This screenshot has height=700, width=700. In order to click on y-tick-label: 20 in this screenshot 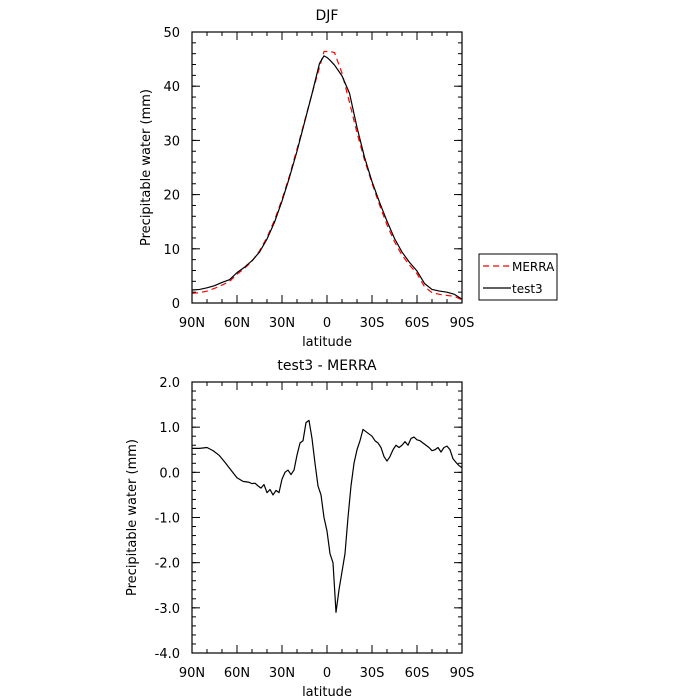, I will do `click(171, 196)`.